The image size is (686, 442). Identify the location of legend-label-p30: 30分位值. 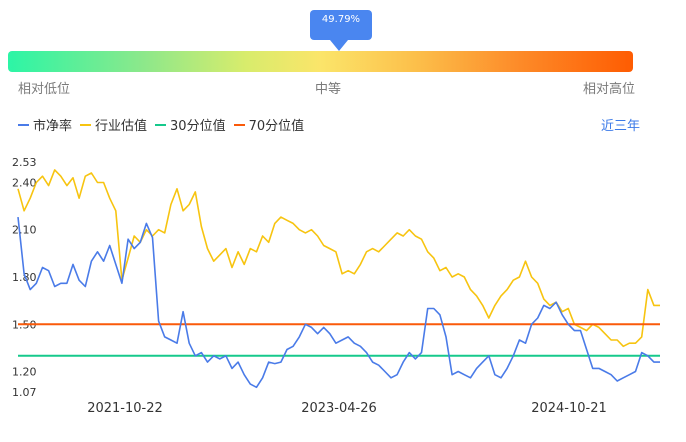
(198, 126).